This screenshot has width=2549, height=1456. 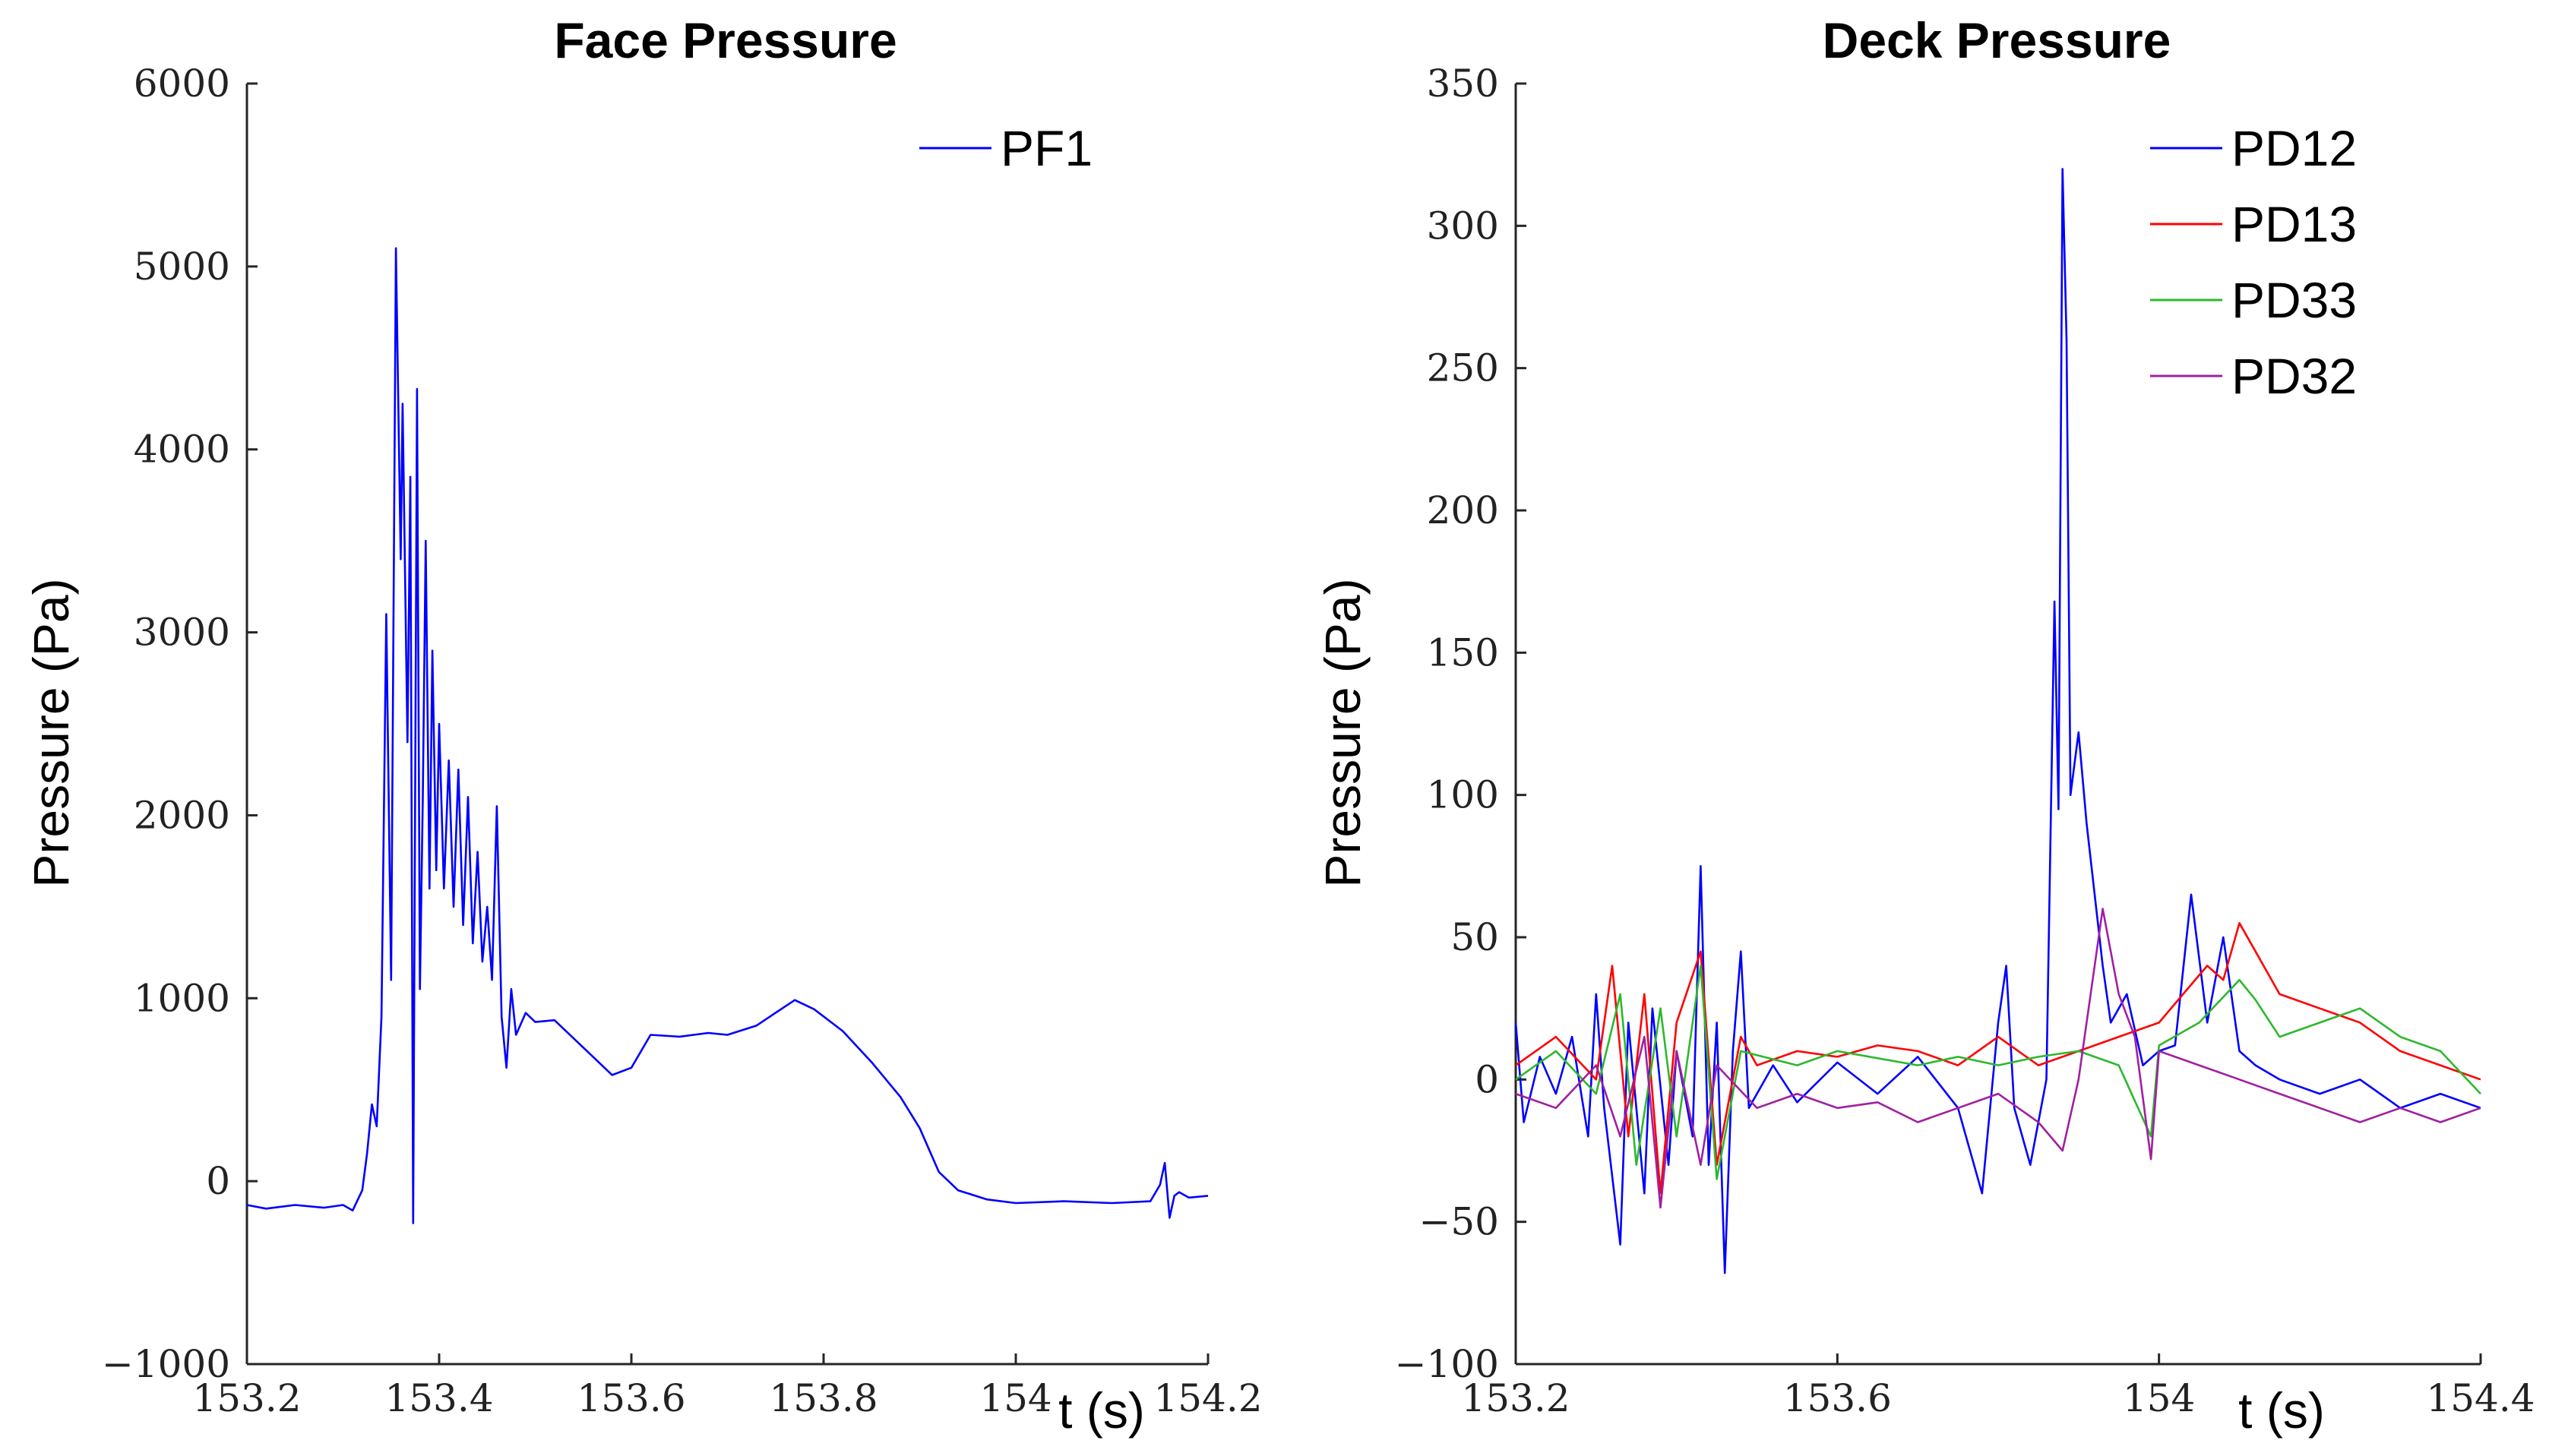 I want to click on series-line-pd32, so click(x=1998, y=1058).